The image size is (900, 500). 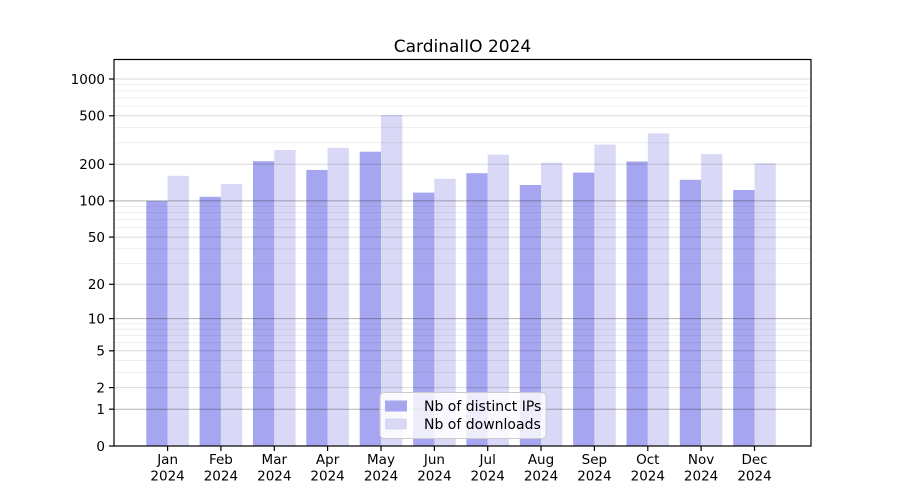 I want to click on x-tick-label: Dec 2024, so click(x=754, y=468).